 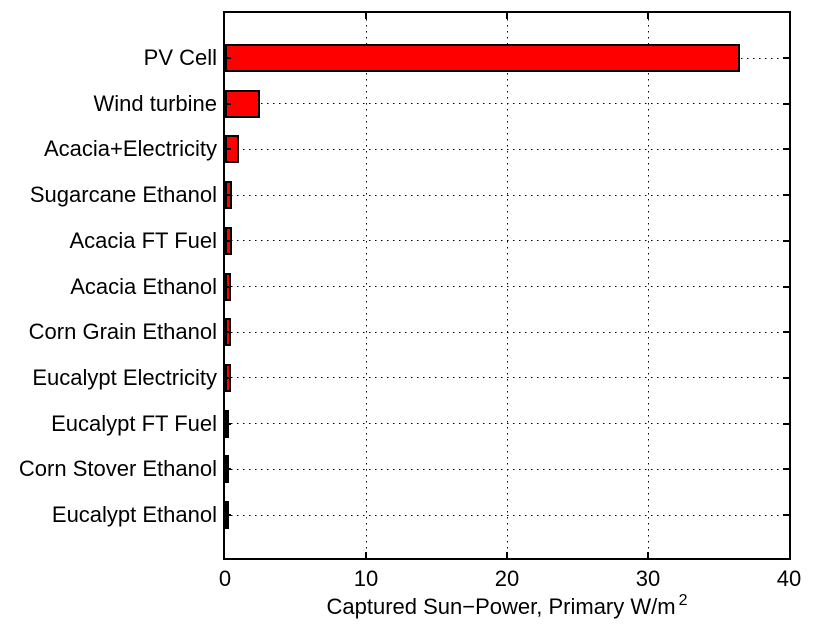 What do you see at coordinates (143, 286) in the screenshot?
I see `category-label: Acacia Ethanol` at bounding box center [143, 286].